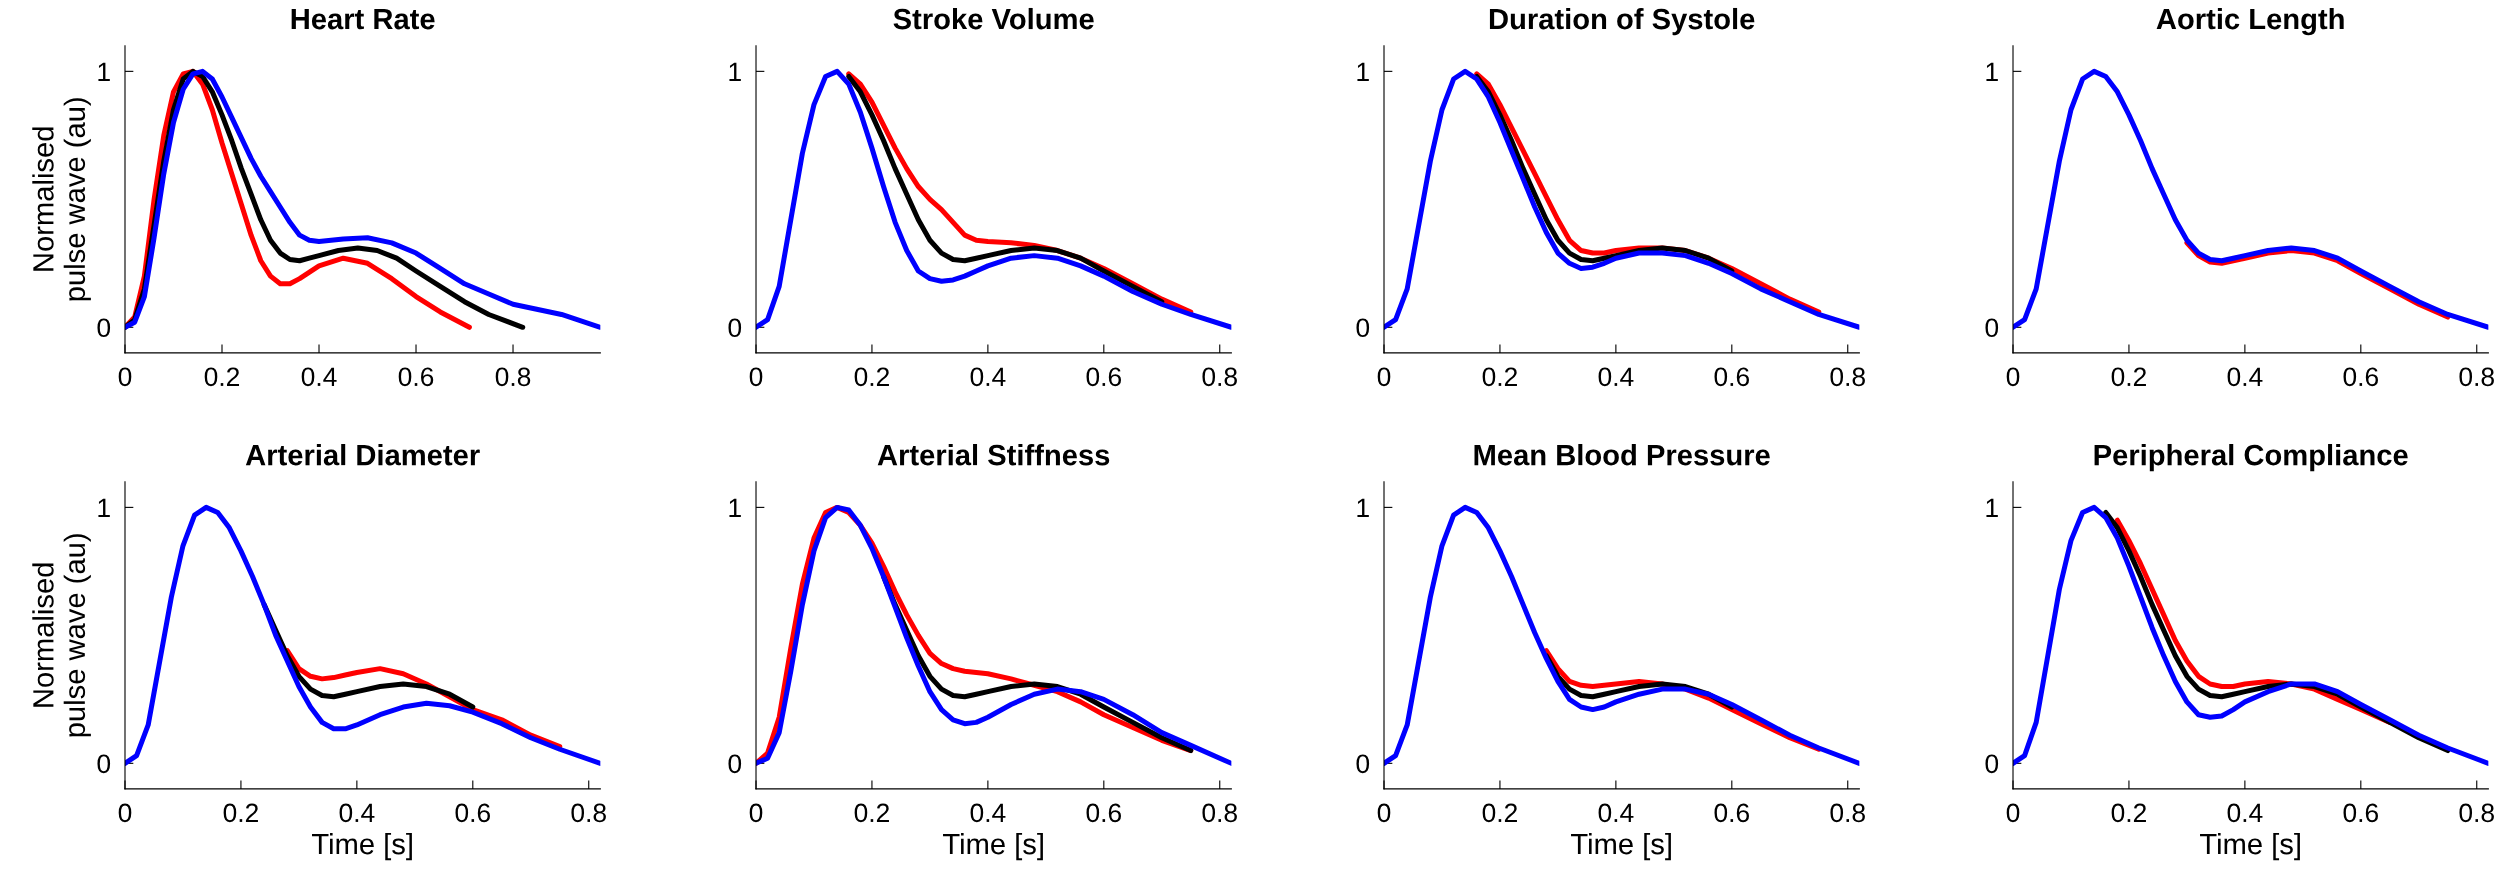  What do you see at coordinates (2251, 458) in the screenshot?
I see `chart-title: Peripheral Compliance` at bounding box center [2251, 458].